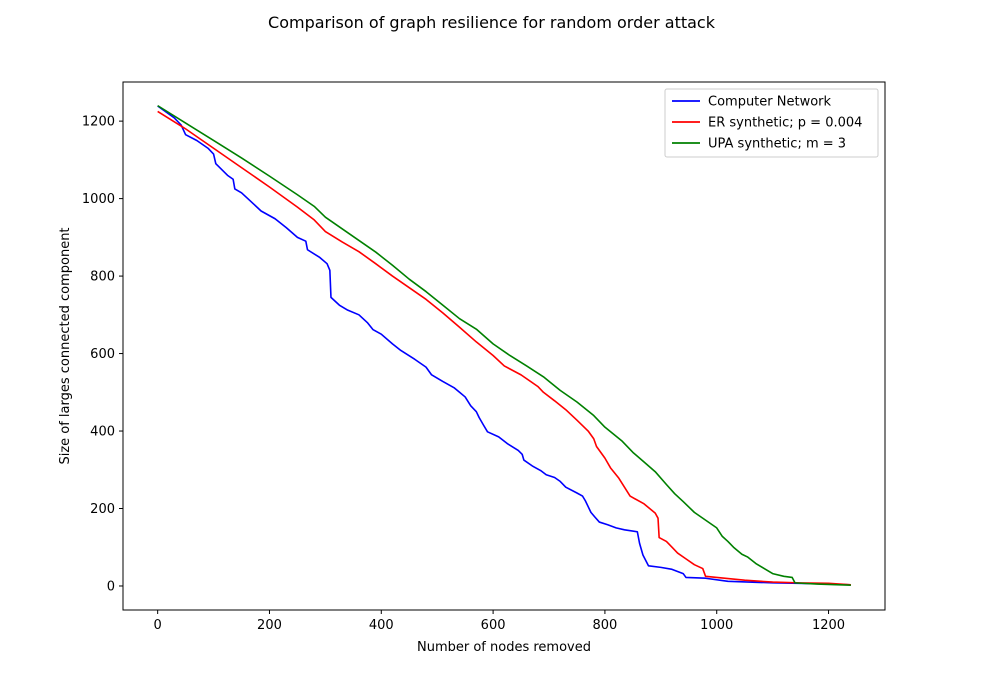  I want to click on x-tick-label: 400, so click(381, 625).